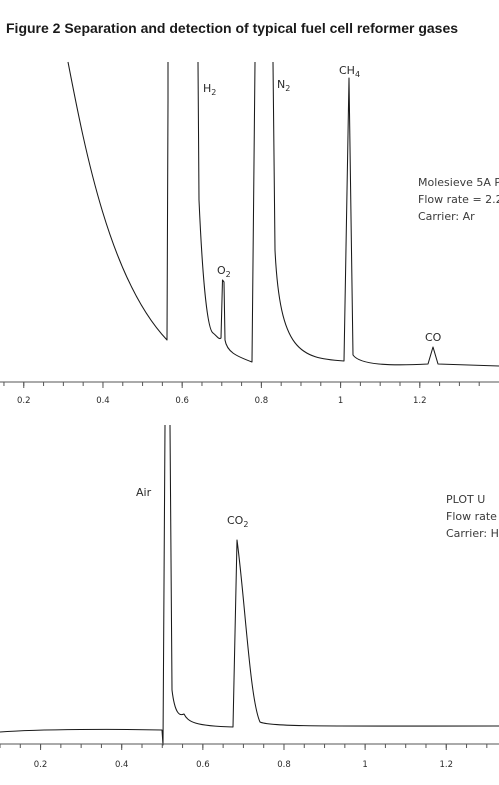 This screenshot has width=499, height=785. Describe the element at coordinates (224, 271) in the screenshot. I see `peak-label-o2: O2` at that location.